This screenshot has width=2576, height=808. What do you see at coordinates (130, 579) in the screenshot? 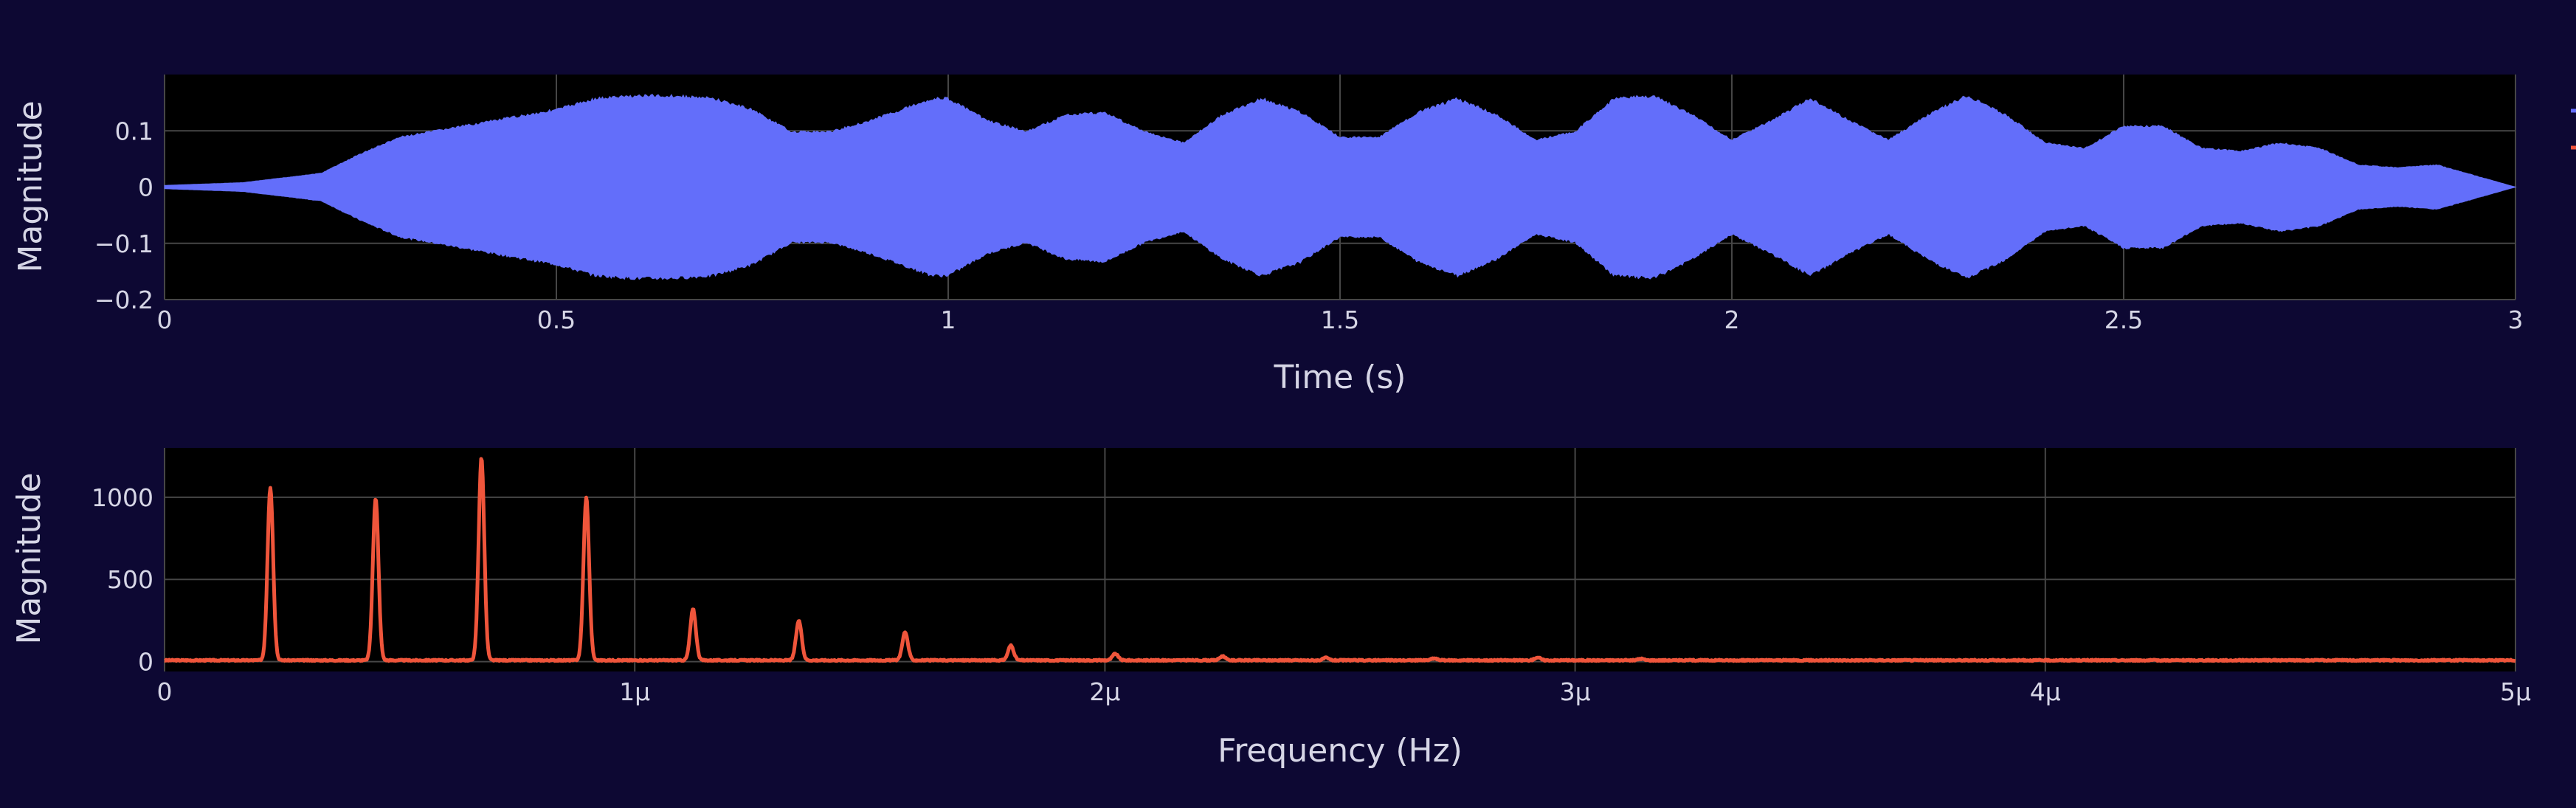
I see `y-tick-label: 500` at bounding box center [130, 579].